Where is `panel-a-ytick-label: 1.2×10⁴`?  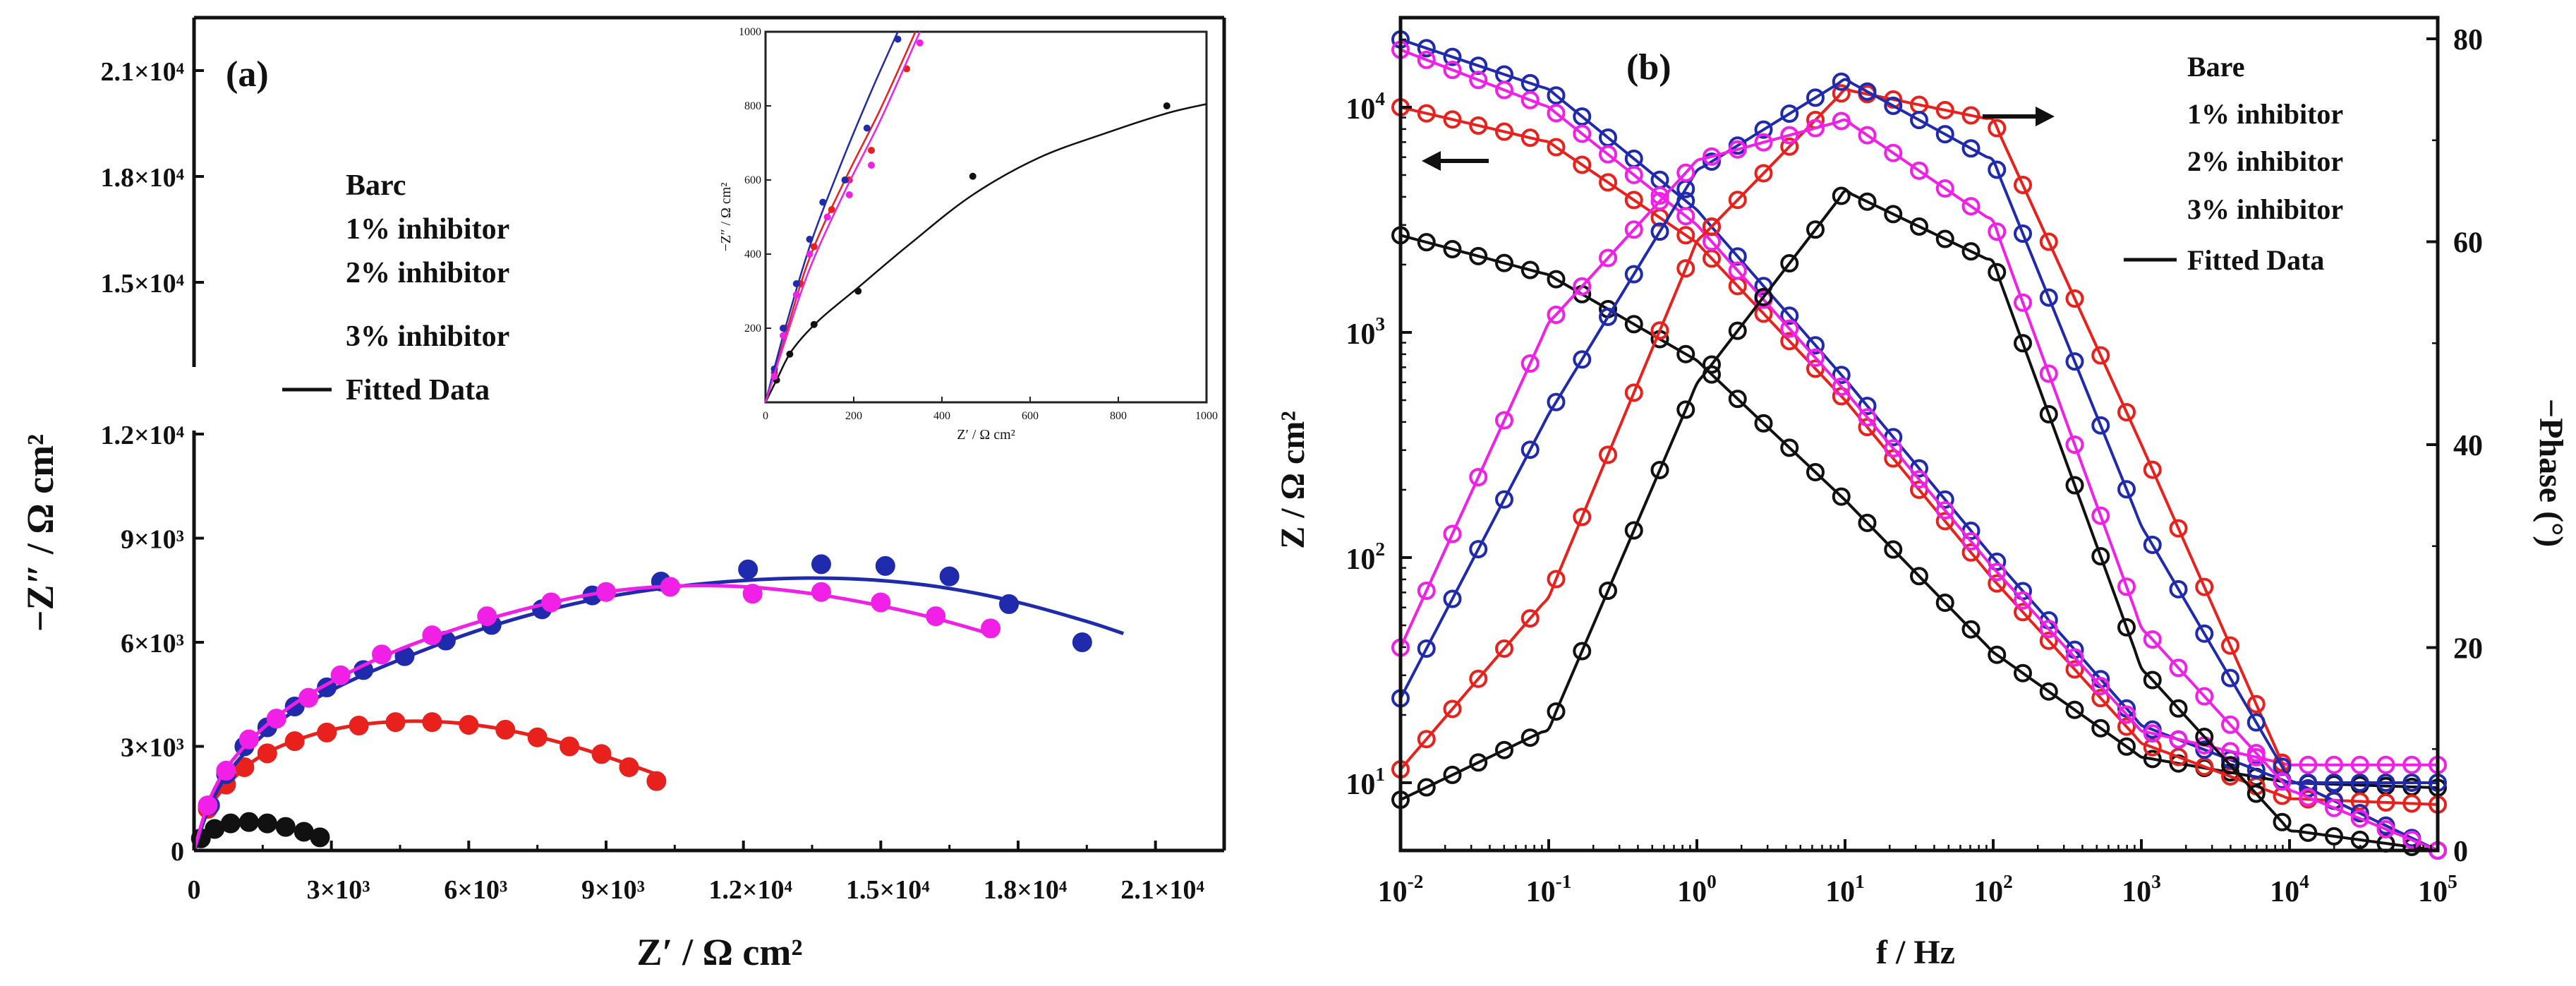
panel-a-ytick-label: 1.2×10⁴ is located at coordinates (142, 435).